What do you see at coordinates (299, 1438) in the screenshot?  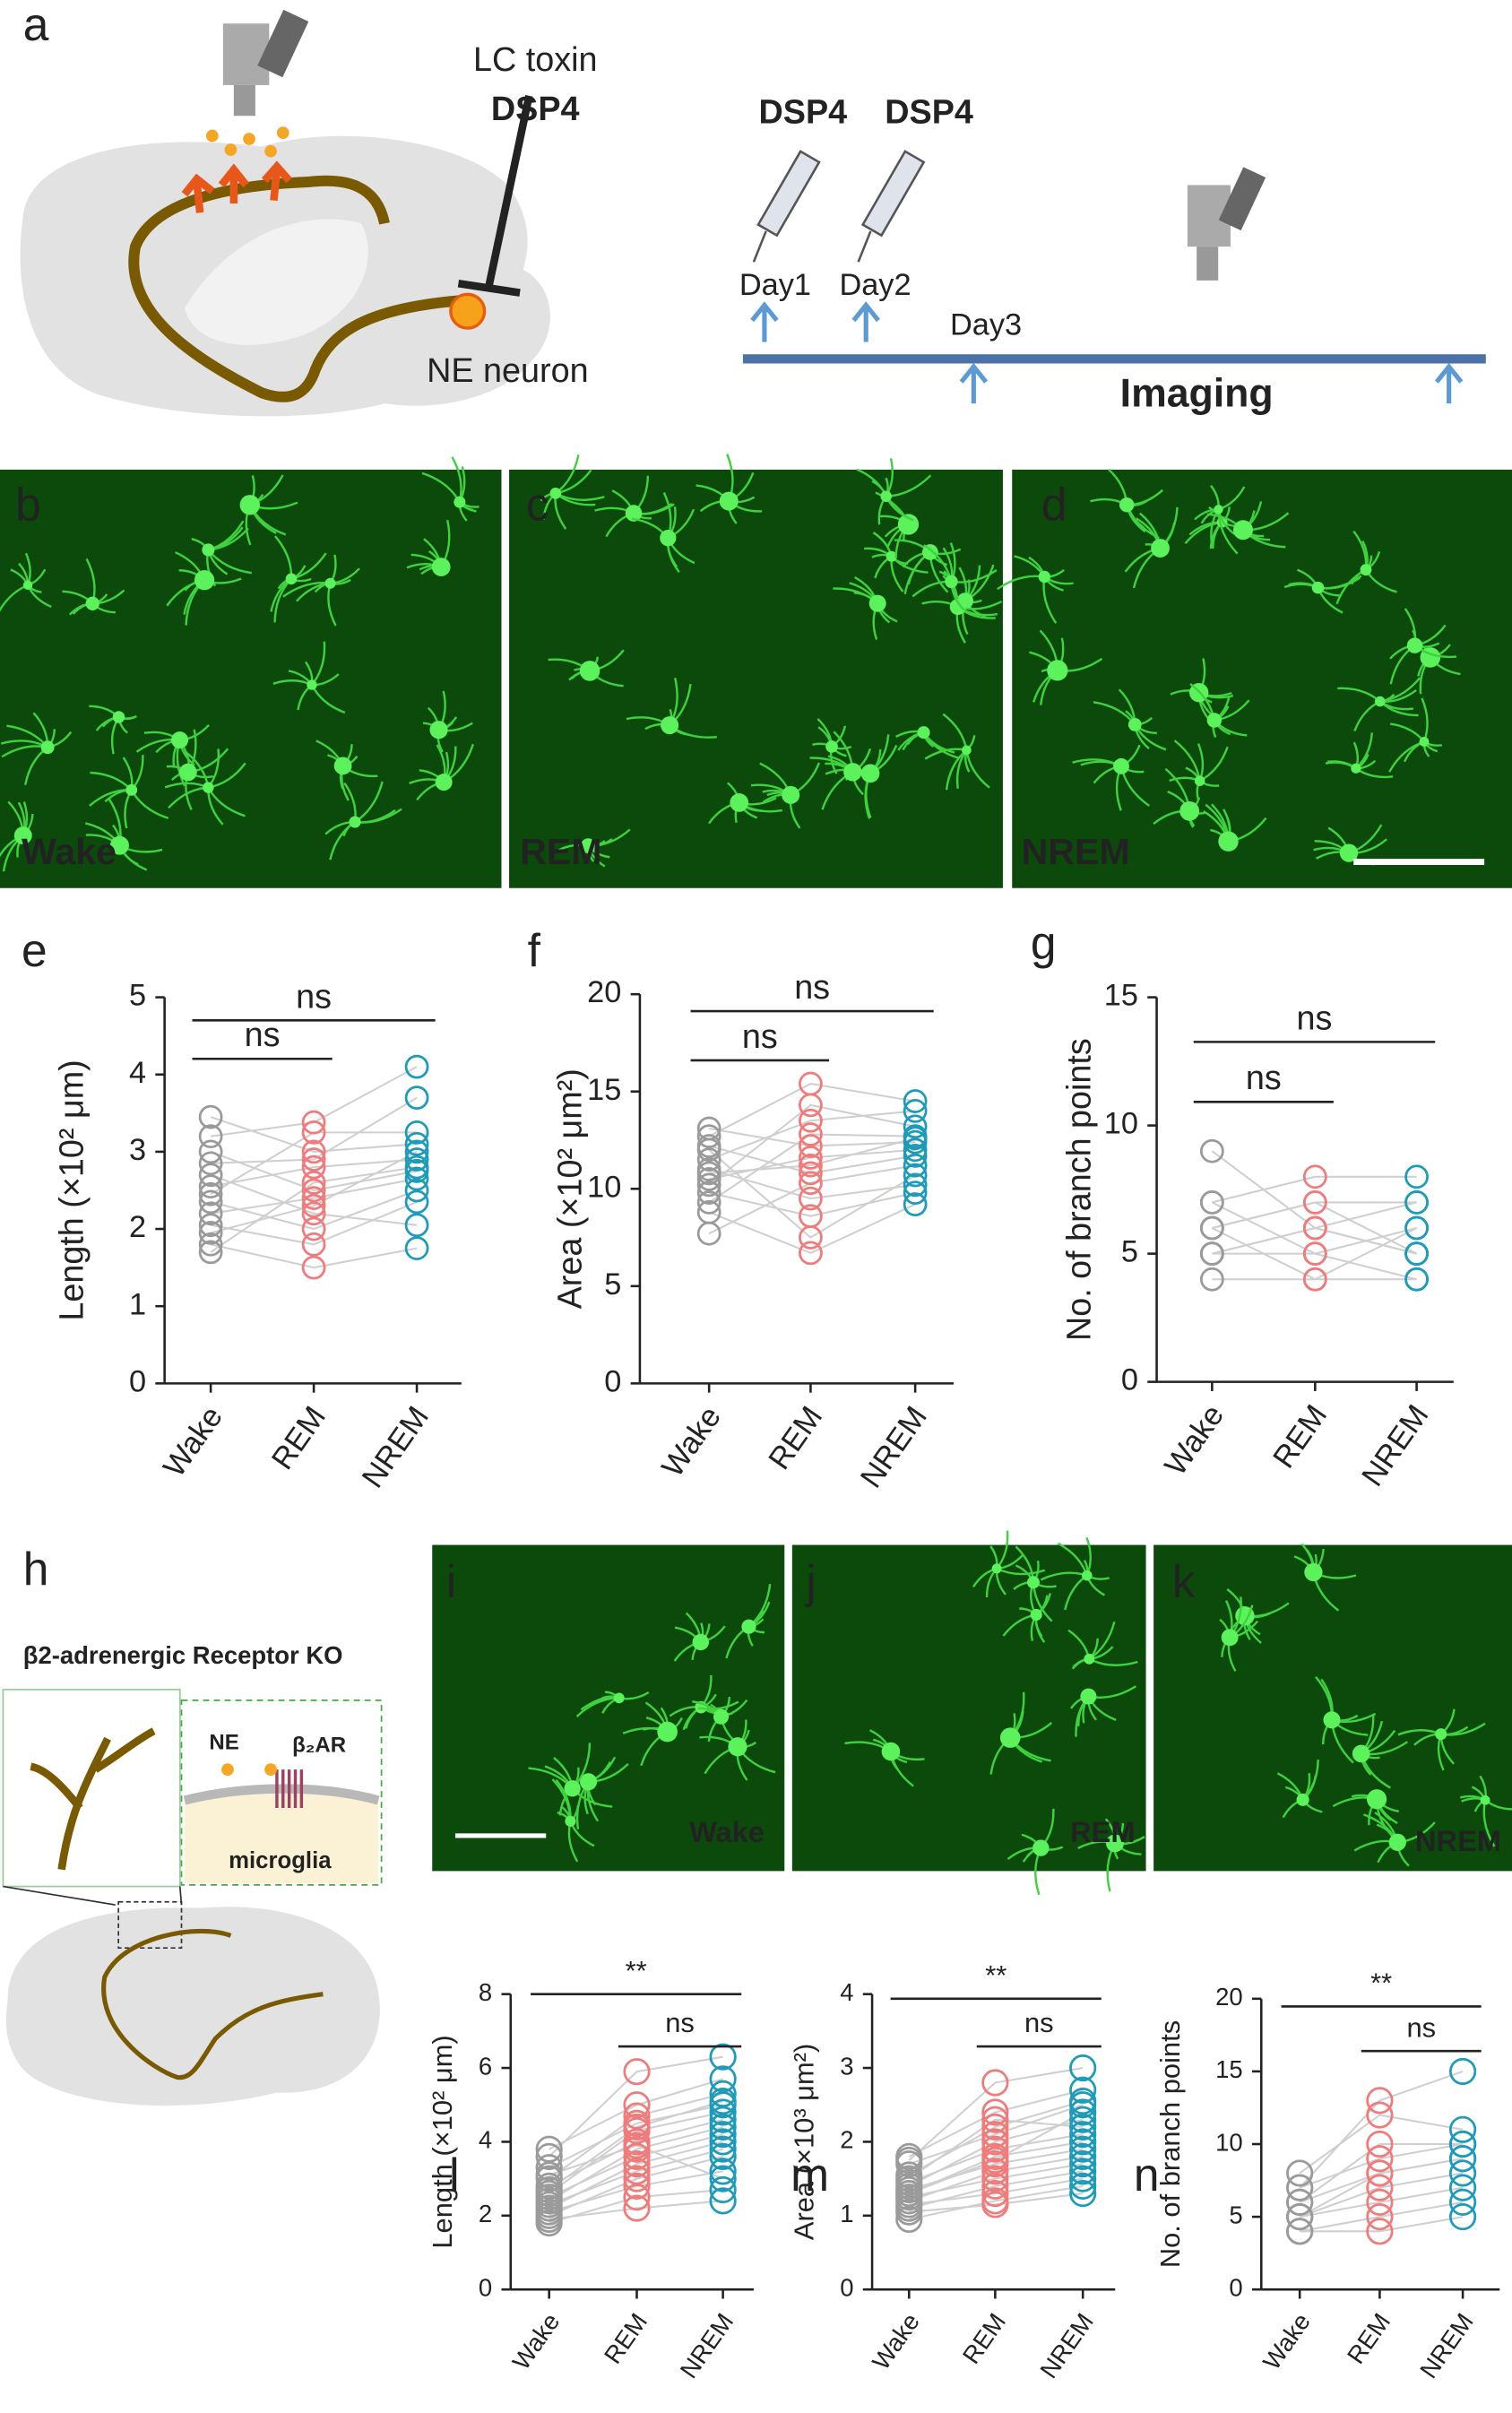 I see `x-tick-label: REM` at bounding box center [299, 1438].